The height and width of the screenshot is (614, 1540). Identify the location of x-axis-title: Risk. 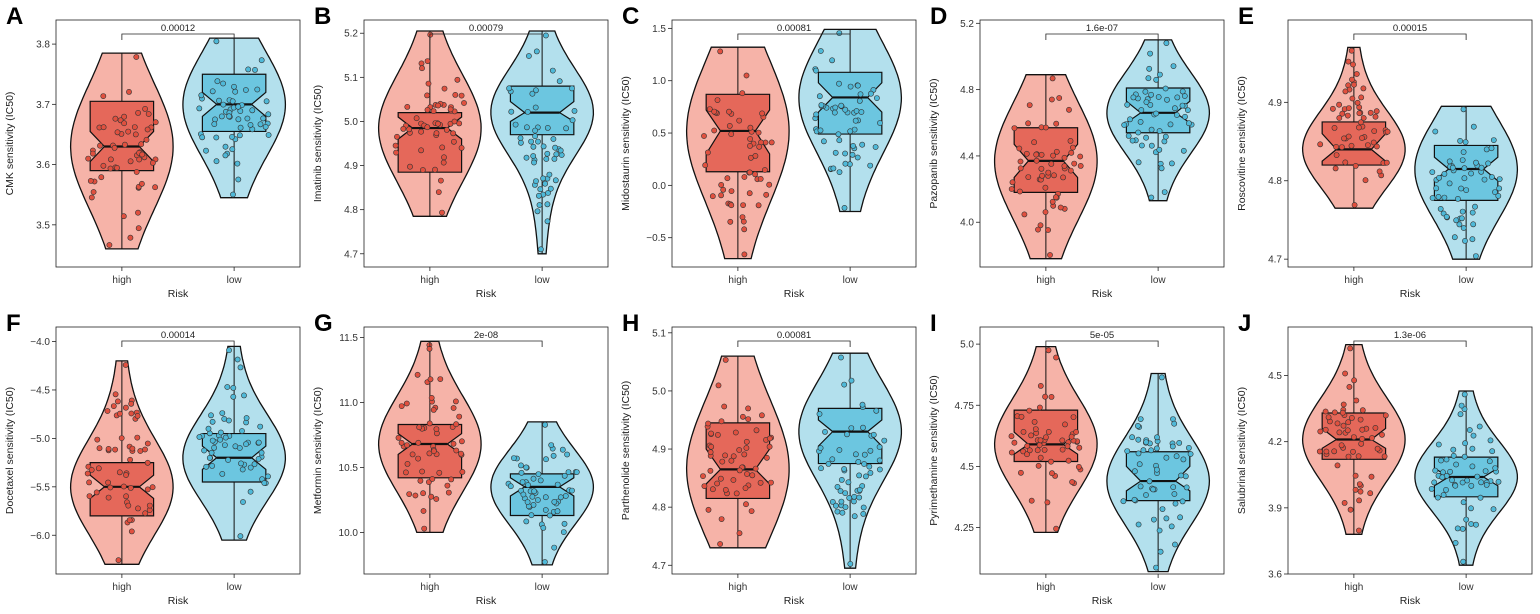
(178, 294).